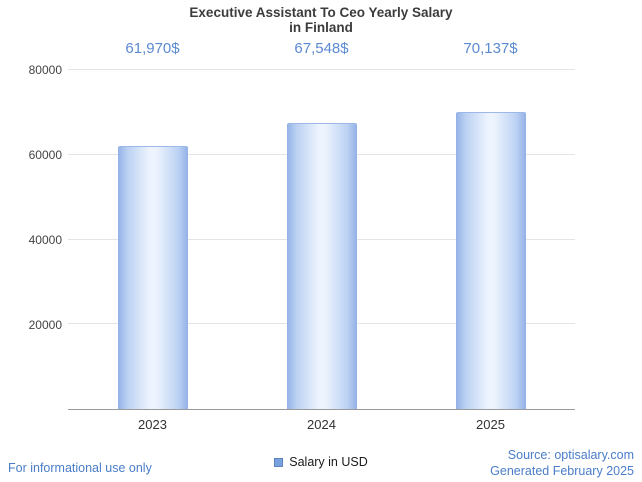 This screenshot has height=482, width=642. What do you see at coordinates (279, 462) in the screenshot?
I see `legend-swatch-icon` at bounding box center [279, 462].